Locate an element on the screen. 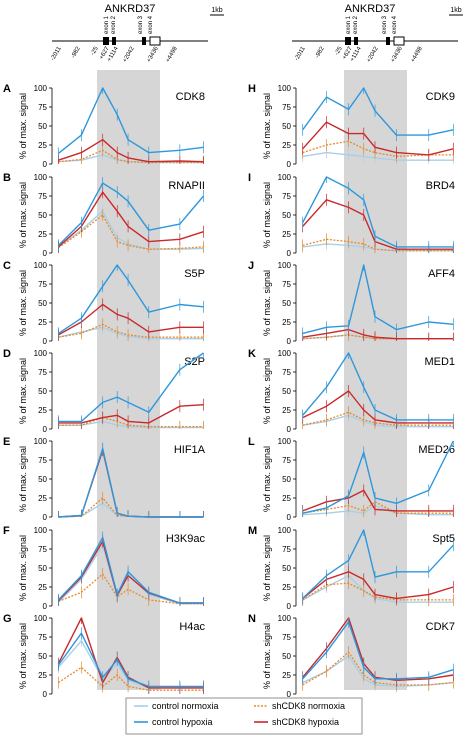 The width and height of the screenshot is (474, 754). exon-label: exon 1 is located at coordinates (349, 24).